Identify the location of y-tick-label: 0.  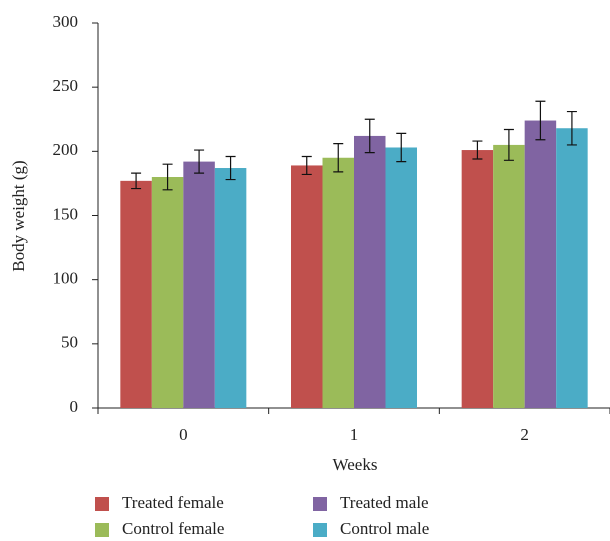
(74, 406).